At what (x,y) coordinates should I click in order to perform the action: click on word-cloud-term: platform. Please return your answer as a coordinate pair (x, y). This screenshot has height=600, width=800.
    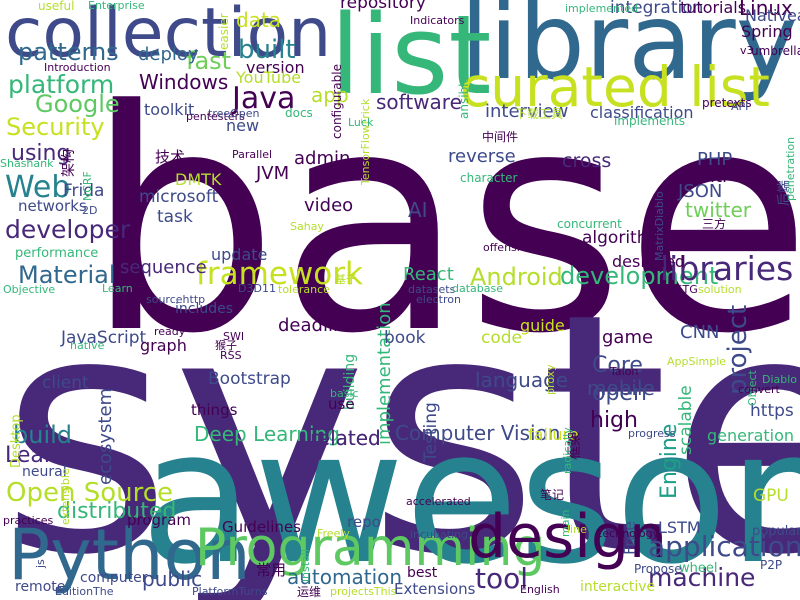
    Looking at the image, I should click on (61, 84).